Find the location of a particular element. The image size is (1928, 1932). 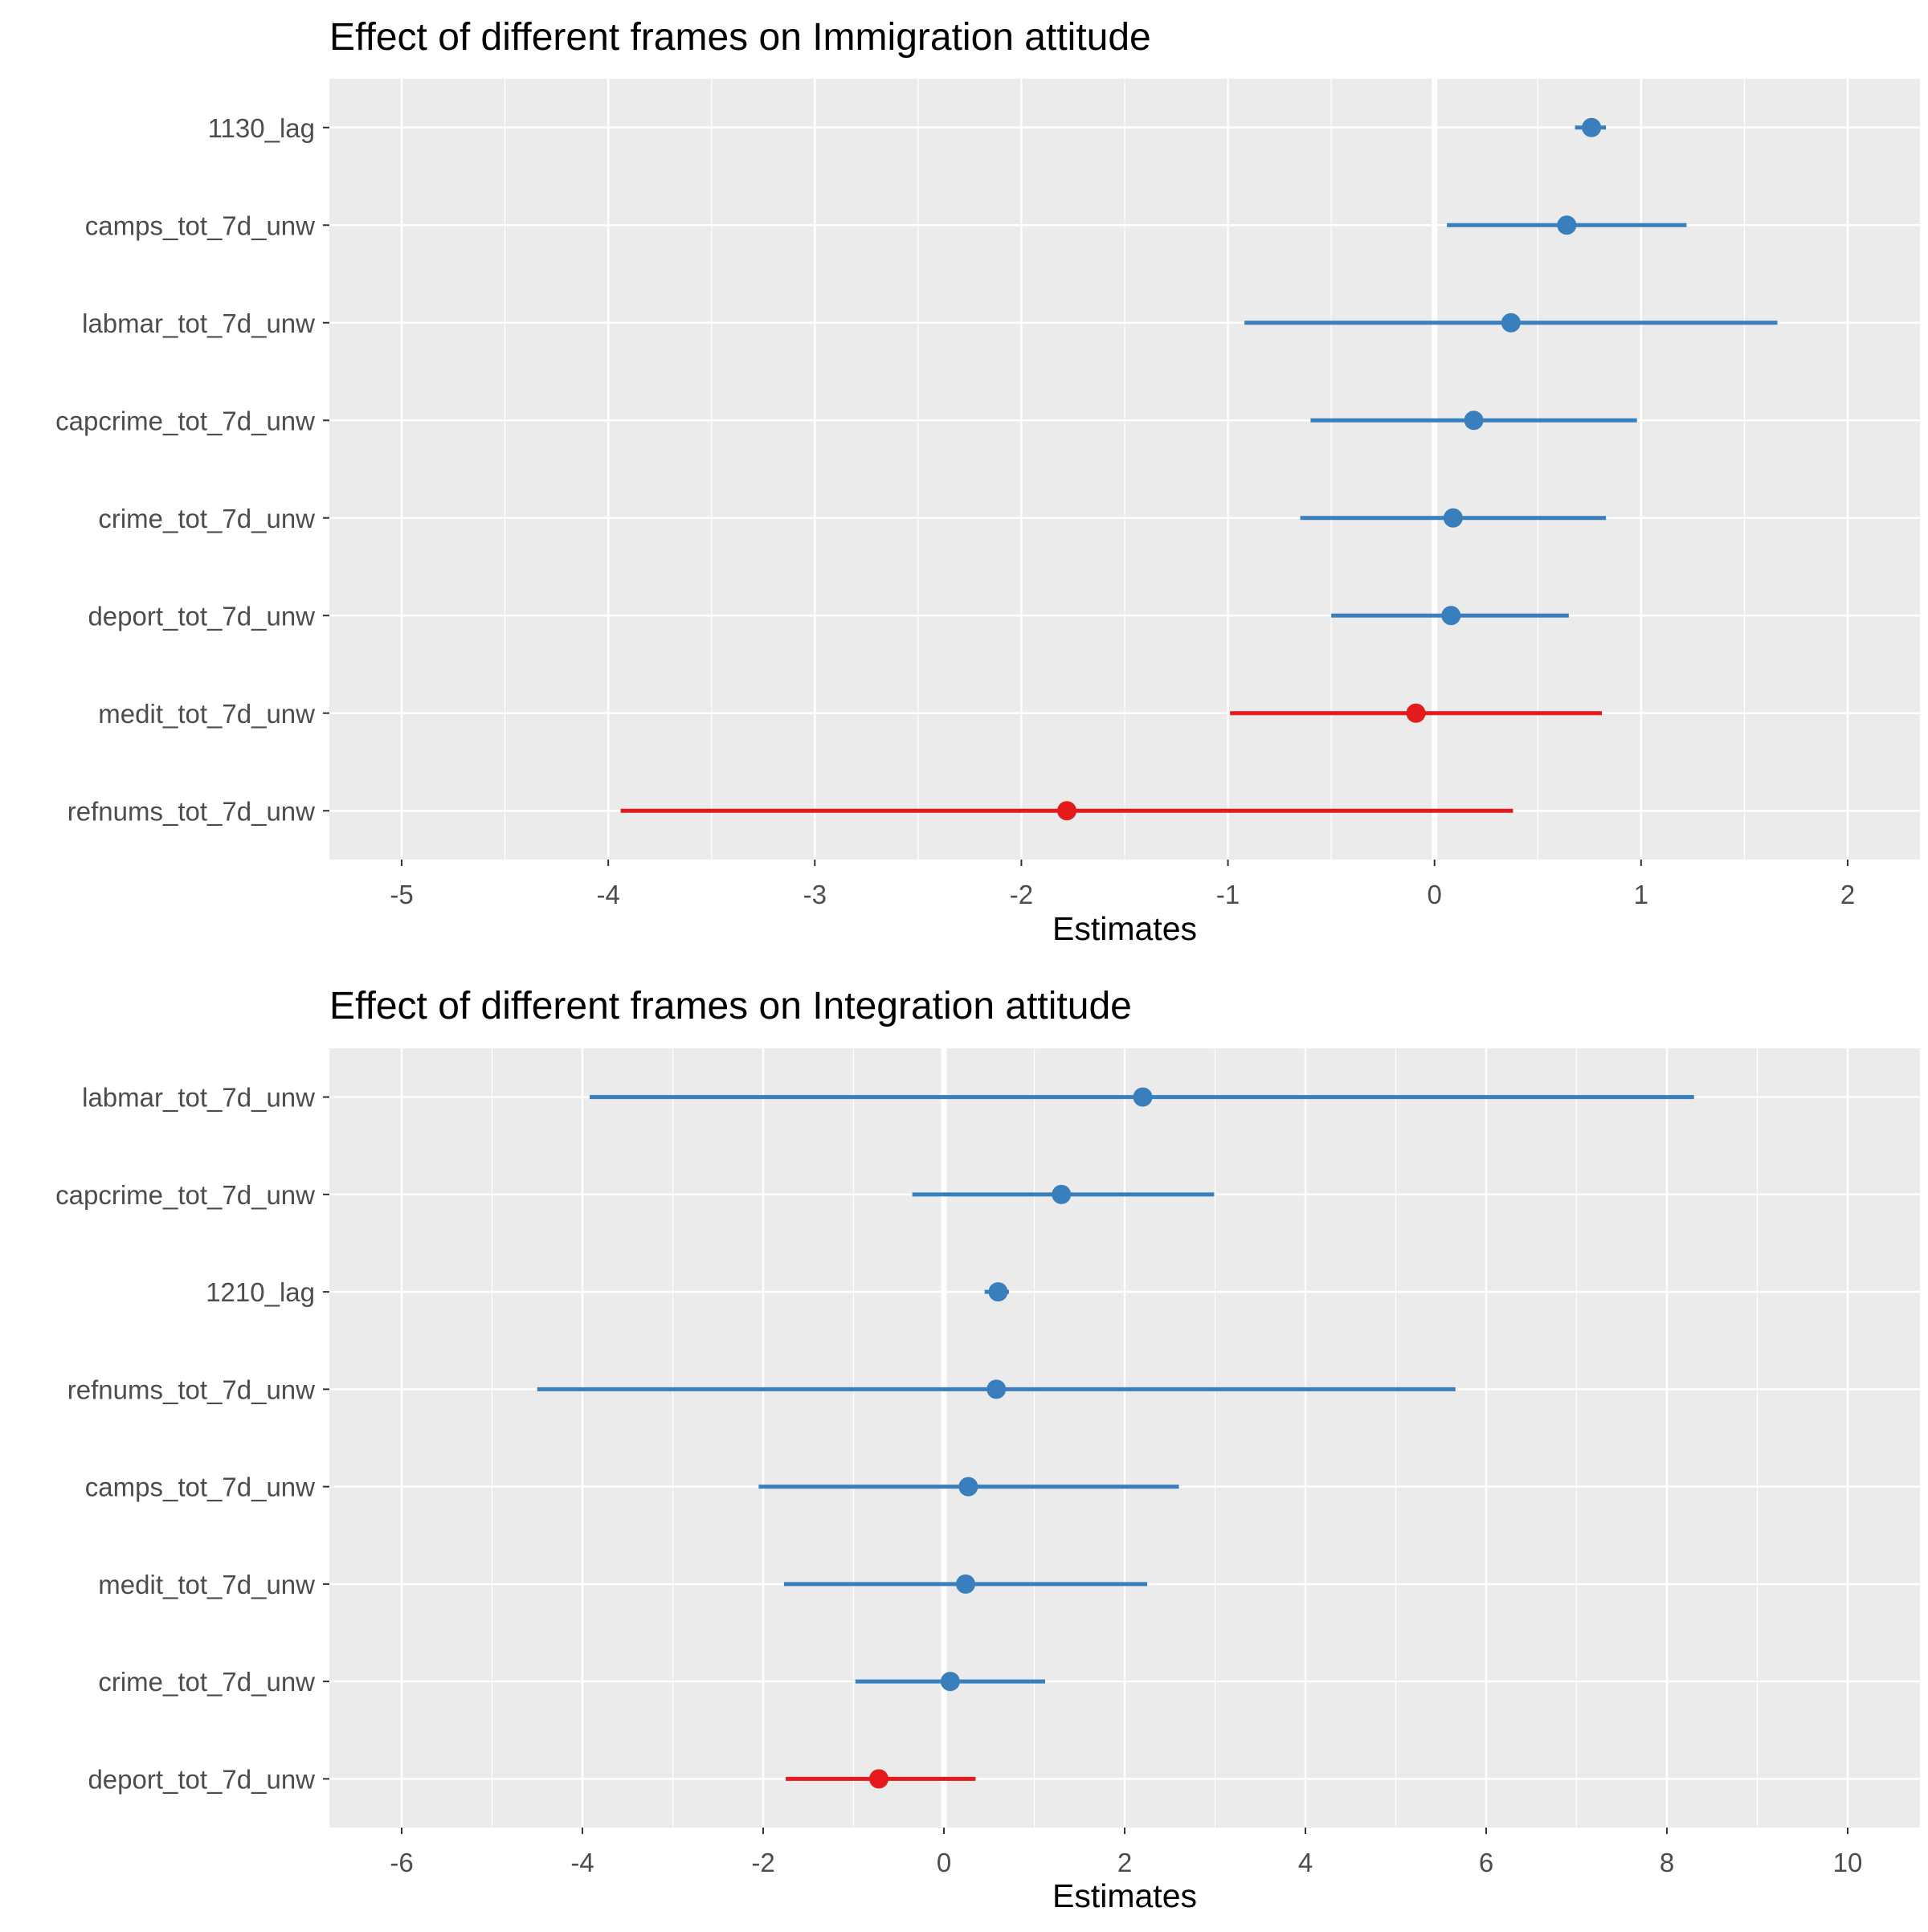

x-tick-label: 10 is located at coordinates (1848, 1862).